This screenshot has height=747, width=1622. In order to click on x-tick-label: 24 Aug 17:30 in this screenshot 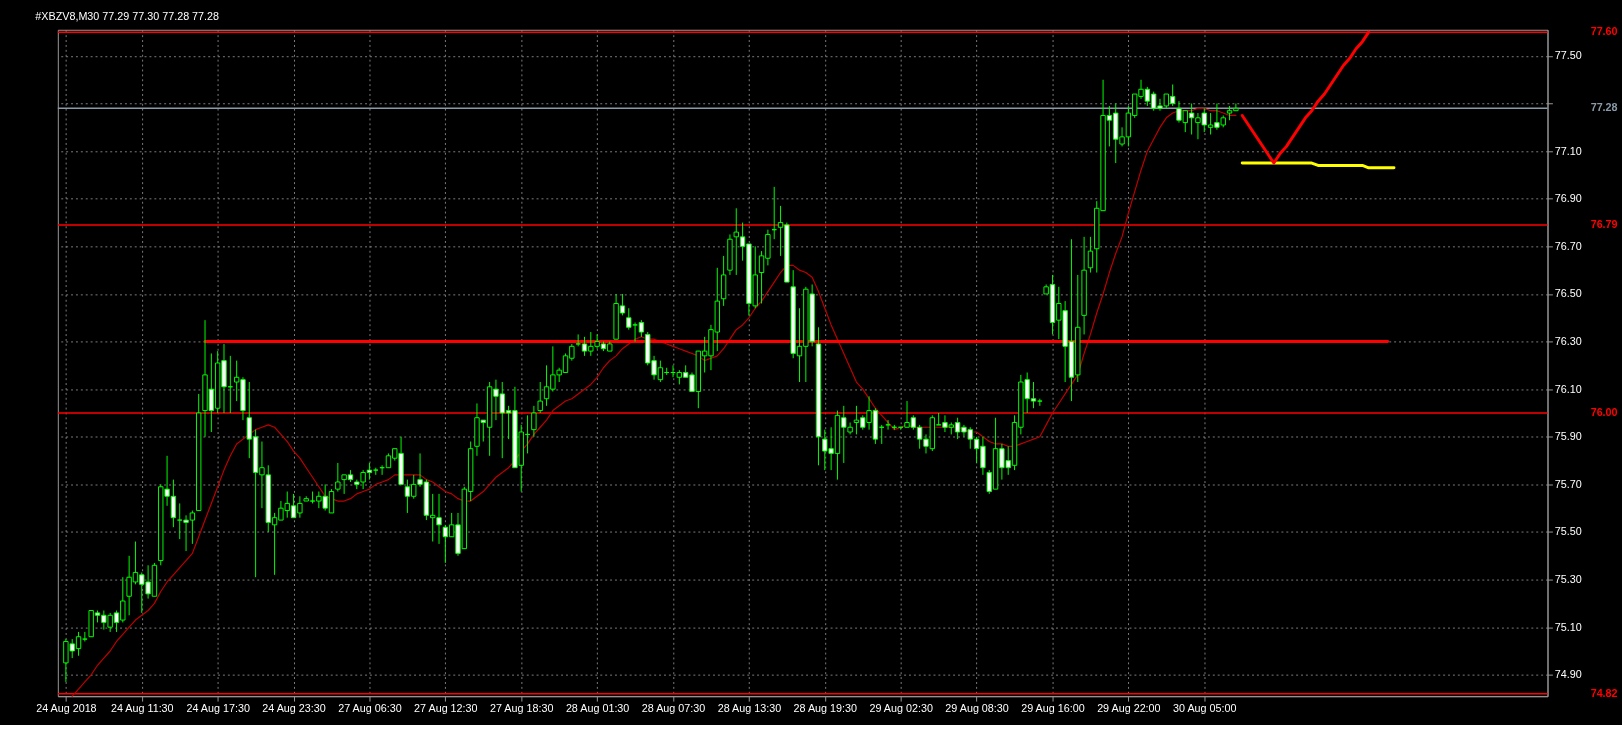, I will do `click(218, 708)`.